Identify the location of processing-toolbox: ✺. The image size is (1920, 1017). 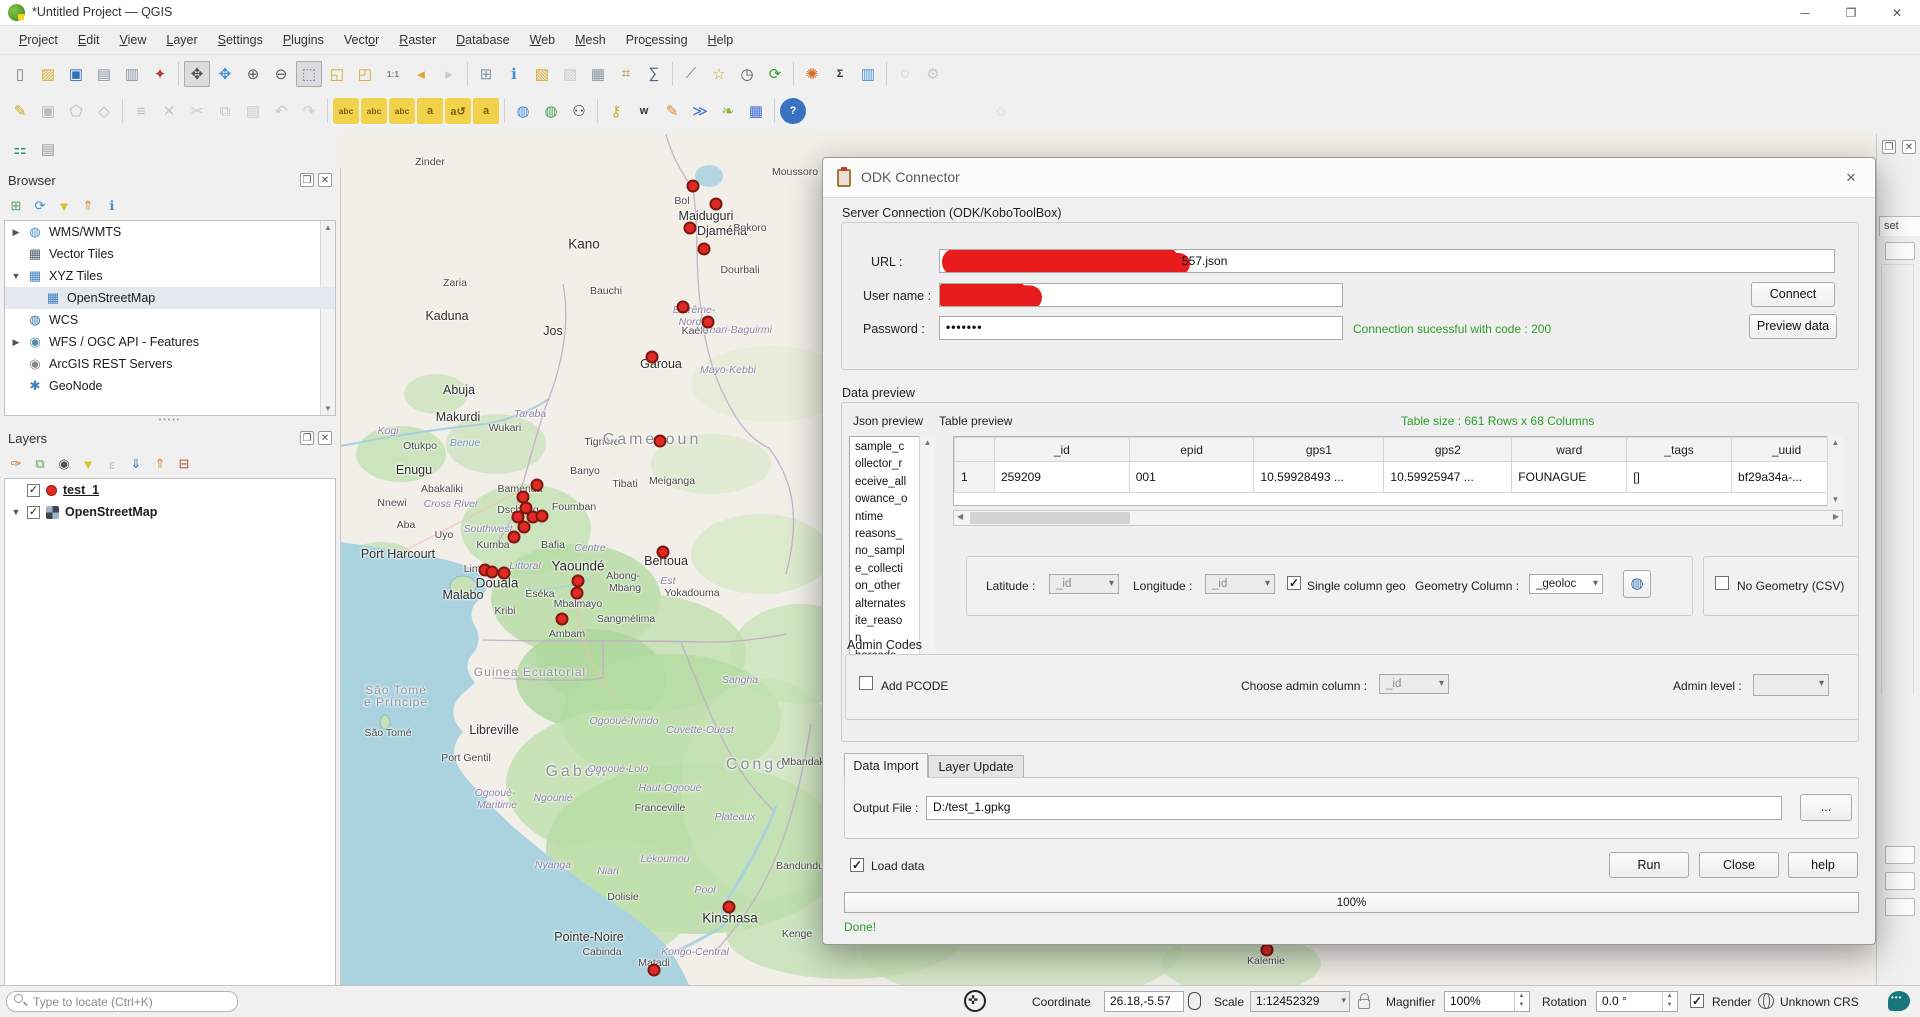
(812, 74).